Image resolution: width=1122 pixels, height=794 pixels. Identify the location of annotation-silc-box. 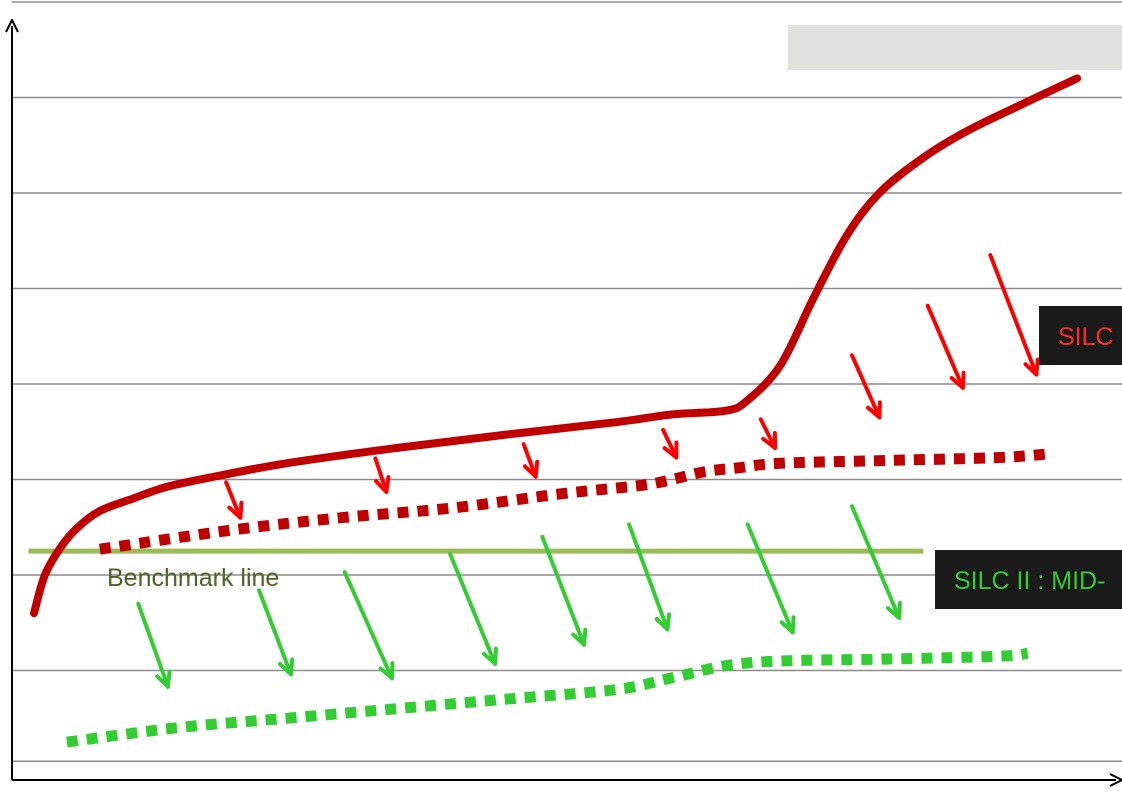
(1080, 335).